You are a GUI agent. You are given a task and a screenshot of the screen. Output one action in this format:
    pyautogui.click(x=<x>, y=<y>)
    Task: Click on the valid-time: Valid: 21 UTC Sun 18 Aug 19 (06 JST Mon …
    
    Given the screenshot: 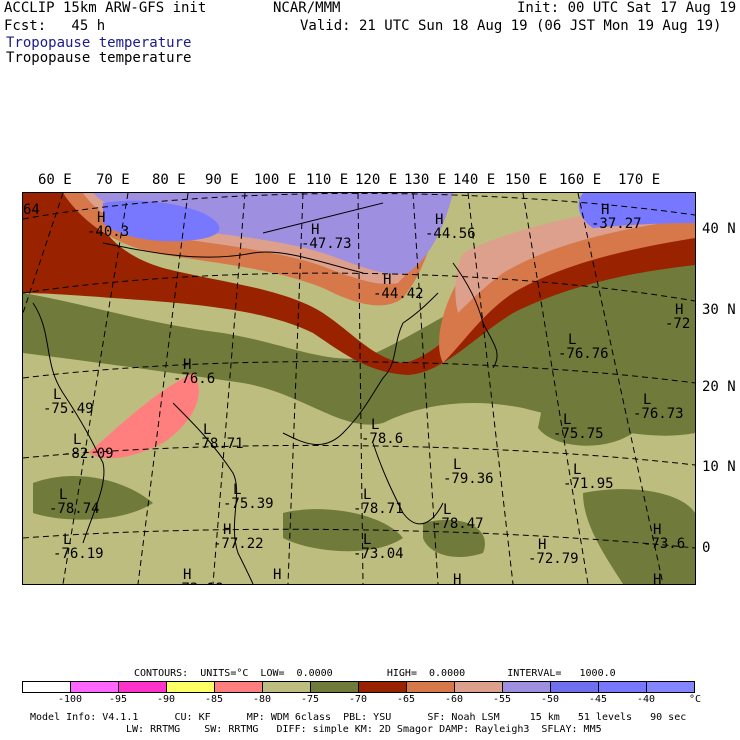 What is the action you would take?
    pyautogui.click(x=511, y=26)
    